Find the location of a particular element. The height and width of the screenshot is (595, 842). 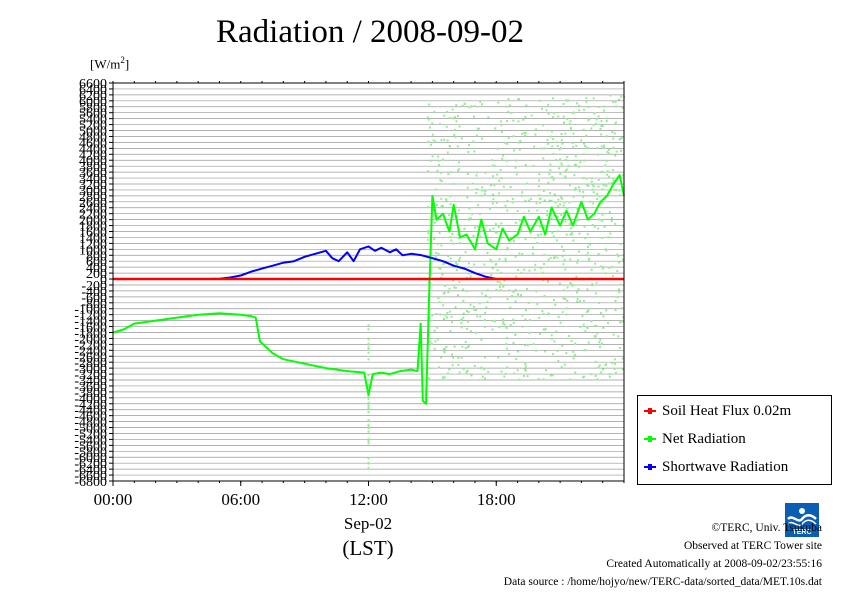

y-tick-label: 400 is located at coordinates (96, 268).